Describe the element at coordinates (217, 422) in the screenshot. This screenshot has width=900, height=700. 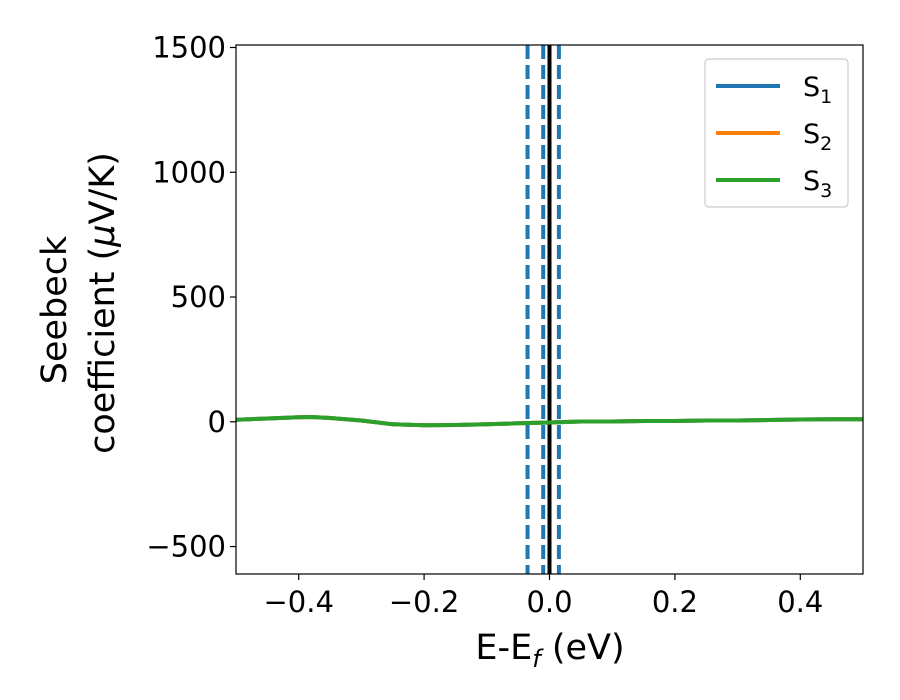
I see `y-tick-label: 0` at that location.